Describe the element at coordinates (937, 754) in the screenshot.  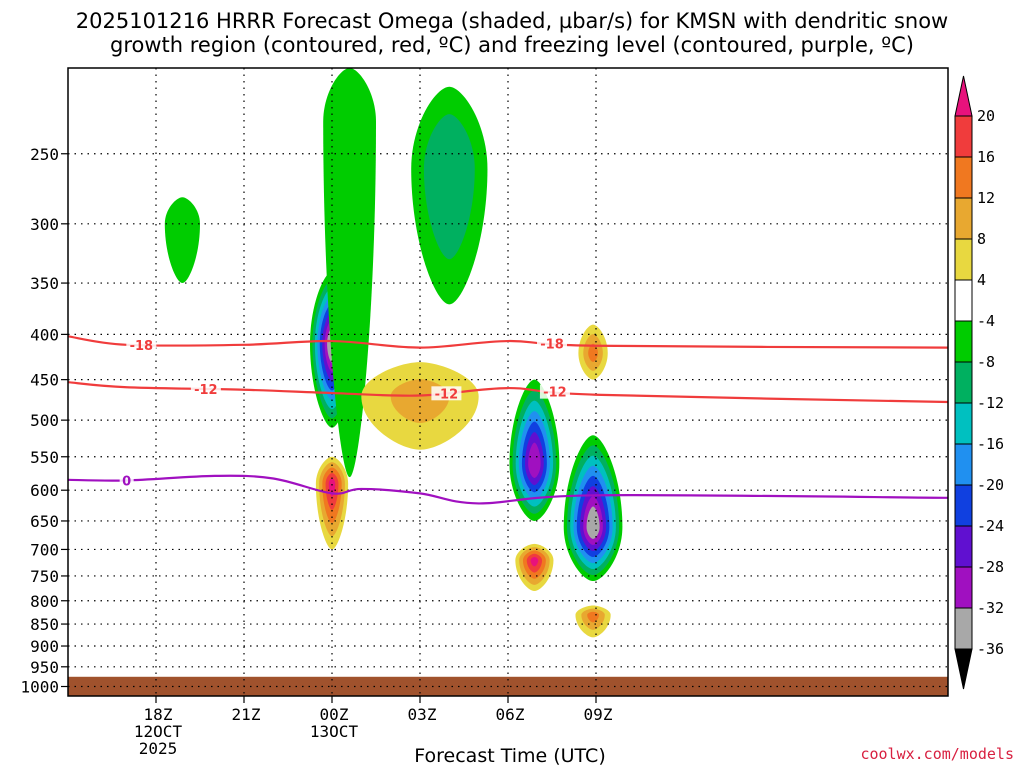
I see `credit-text: coolwx.com/models` at that location.